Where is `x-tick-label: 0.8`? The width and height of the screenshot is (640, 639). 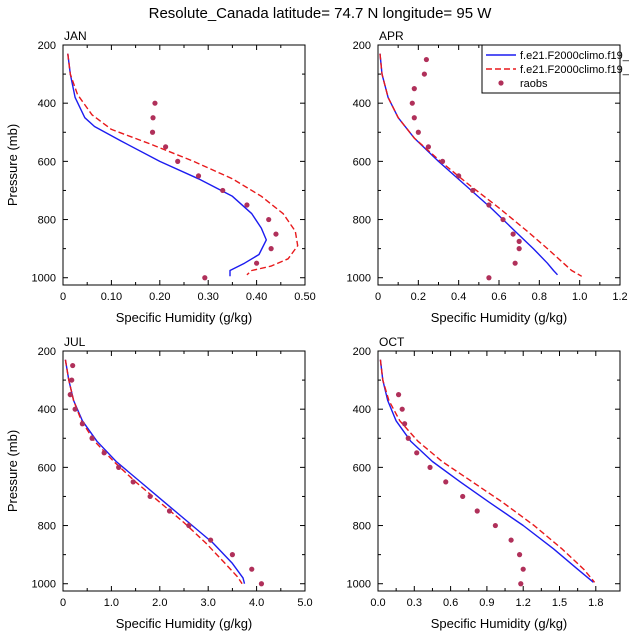 x-tick-label: 0.8 is located at coordinates (539, 297).